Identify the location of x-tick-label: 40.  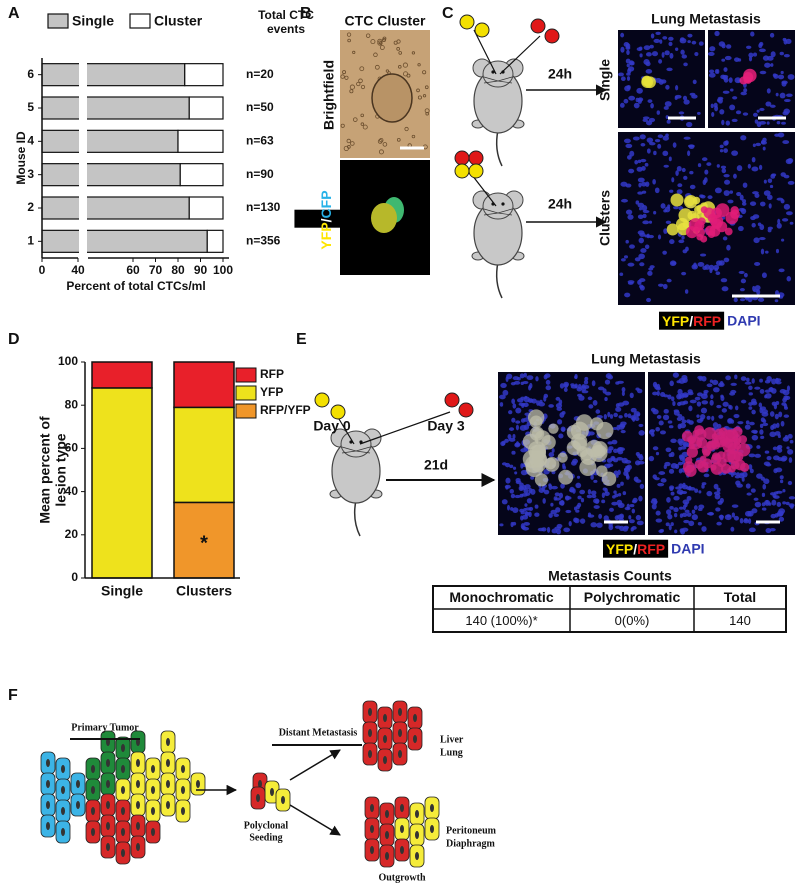
(78, 270).